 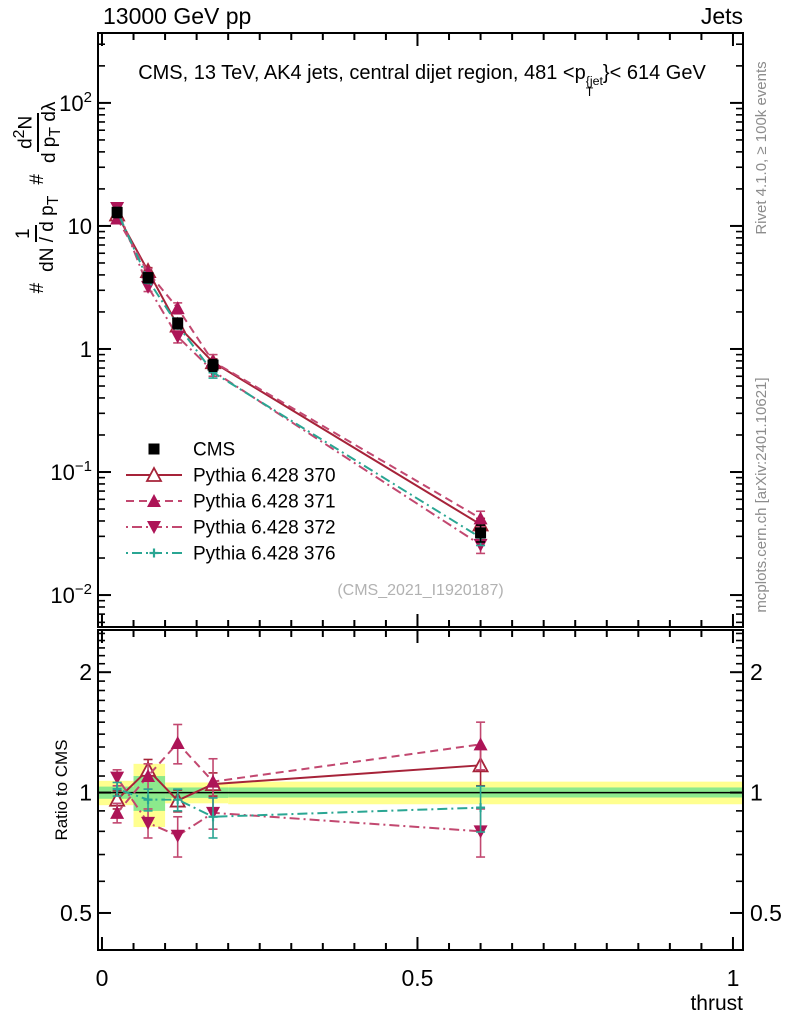 I want to click on svg-text: 10, so click(x=80, y=226).